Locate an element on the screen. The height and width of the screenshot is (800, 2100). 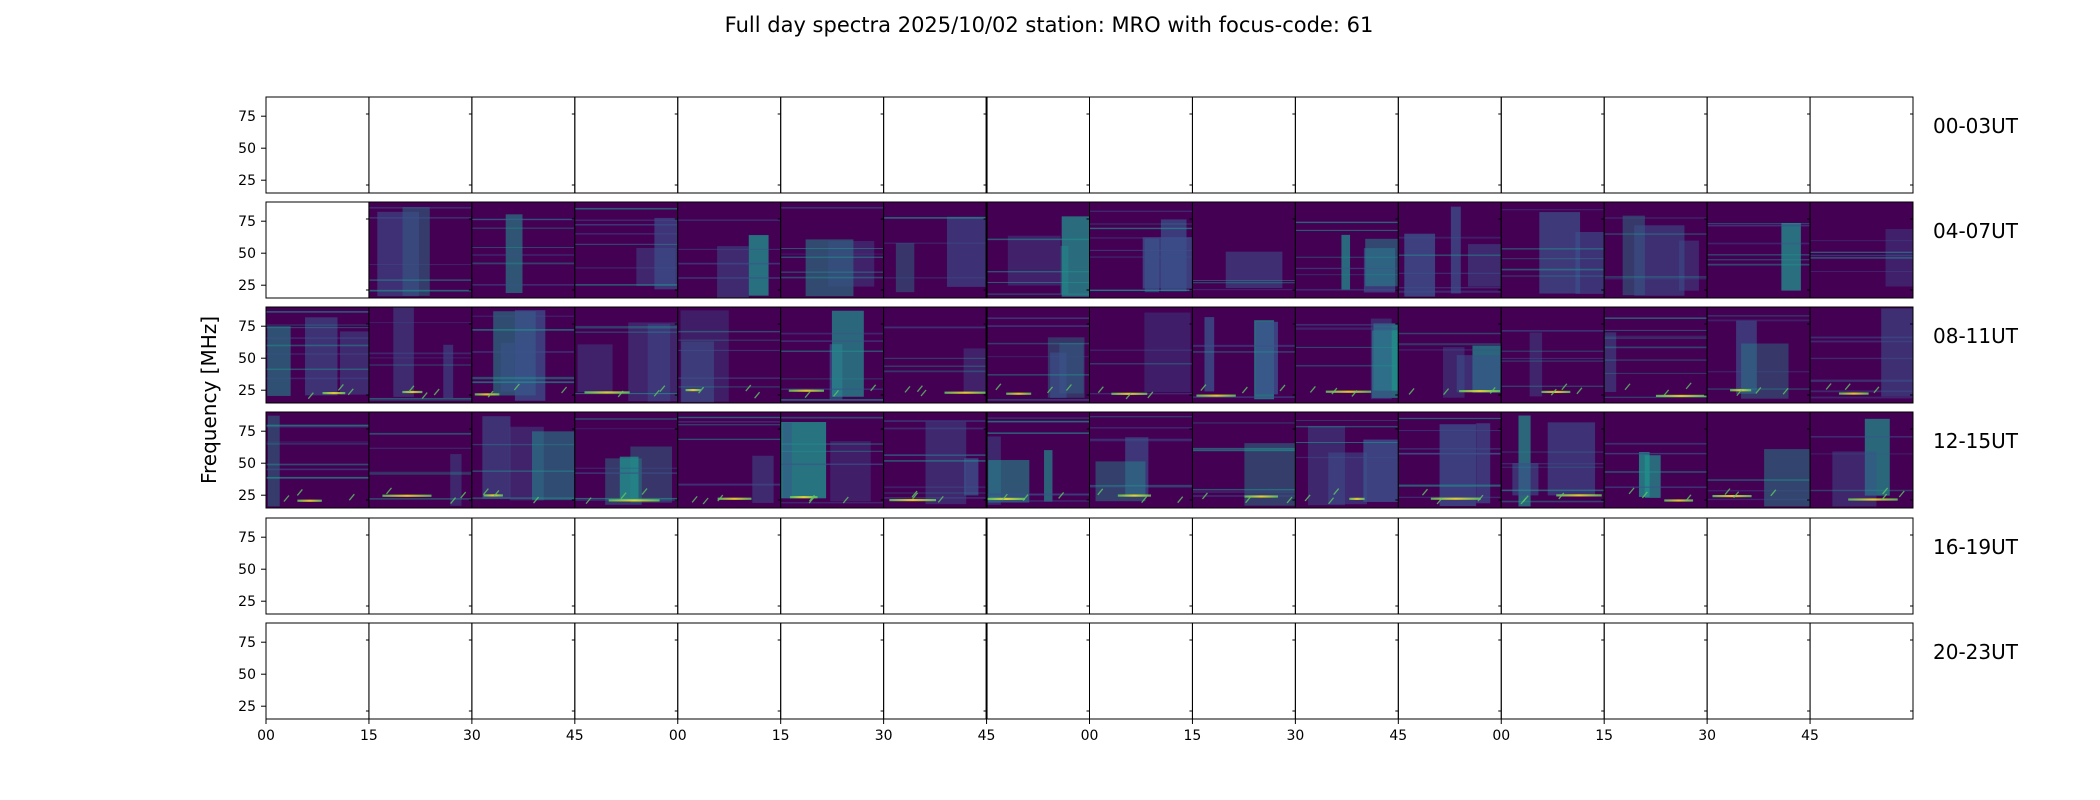
spectra-row: 75 50 25 08-11UT is located at coordinates (1128, 355).